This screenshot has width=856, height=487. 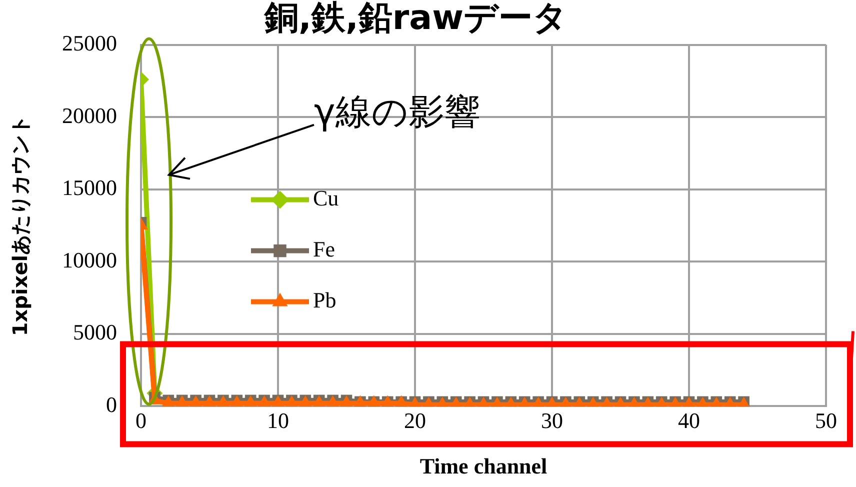 What do you see at coordinates (415, 421) in the screenshot?
I see `x-tick-label: 20` at bounding box center [415, 421].